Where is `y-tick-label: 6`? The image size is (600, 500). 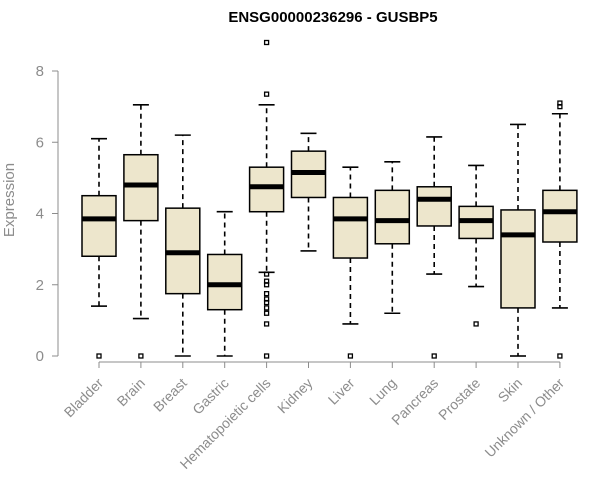 y-tick-label: 6 is located at coordinates (40, 142).